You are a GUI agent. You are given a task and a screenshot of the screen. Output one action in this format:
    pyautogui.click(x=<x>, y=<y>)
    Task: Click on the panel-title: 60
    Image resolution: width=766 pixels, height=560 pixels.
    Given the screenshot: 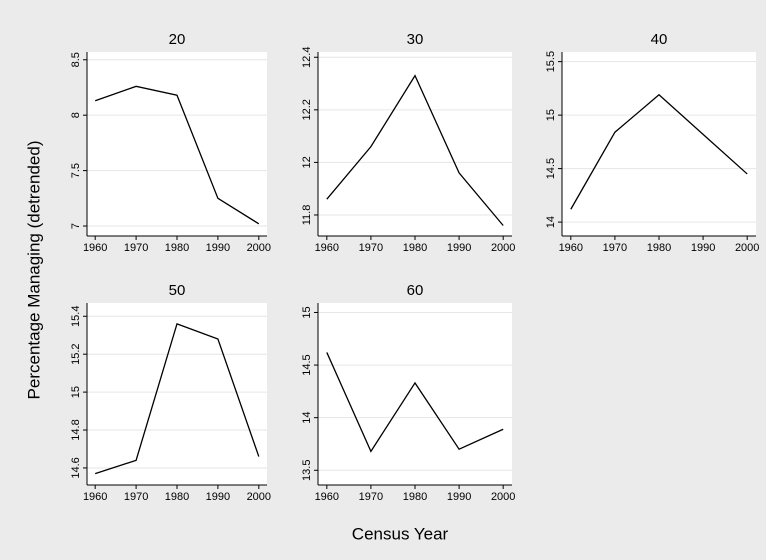 What is the action you would take?
    pyautogui.click(x=415, y=290)
    